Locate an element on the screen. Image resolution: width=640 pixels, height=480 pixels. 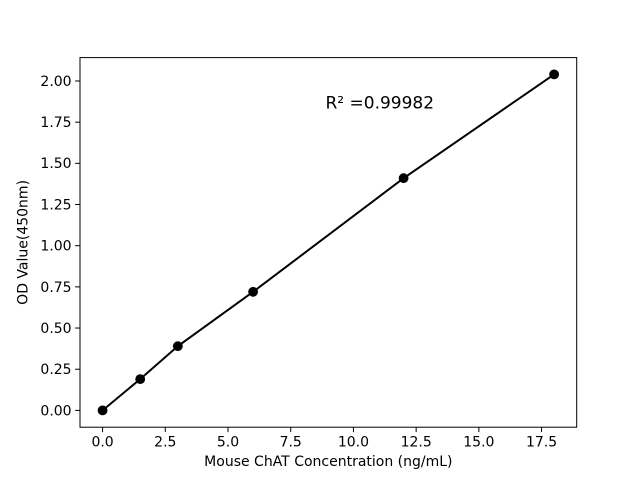
x-tick-label: 10.0 is located at coordinates (353, 442).